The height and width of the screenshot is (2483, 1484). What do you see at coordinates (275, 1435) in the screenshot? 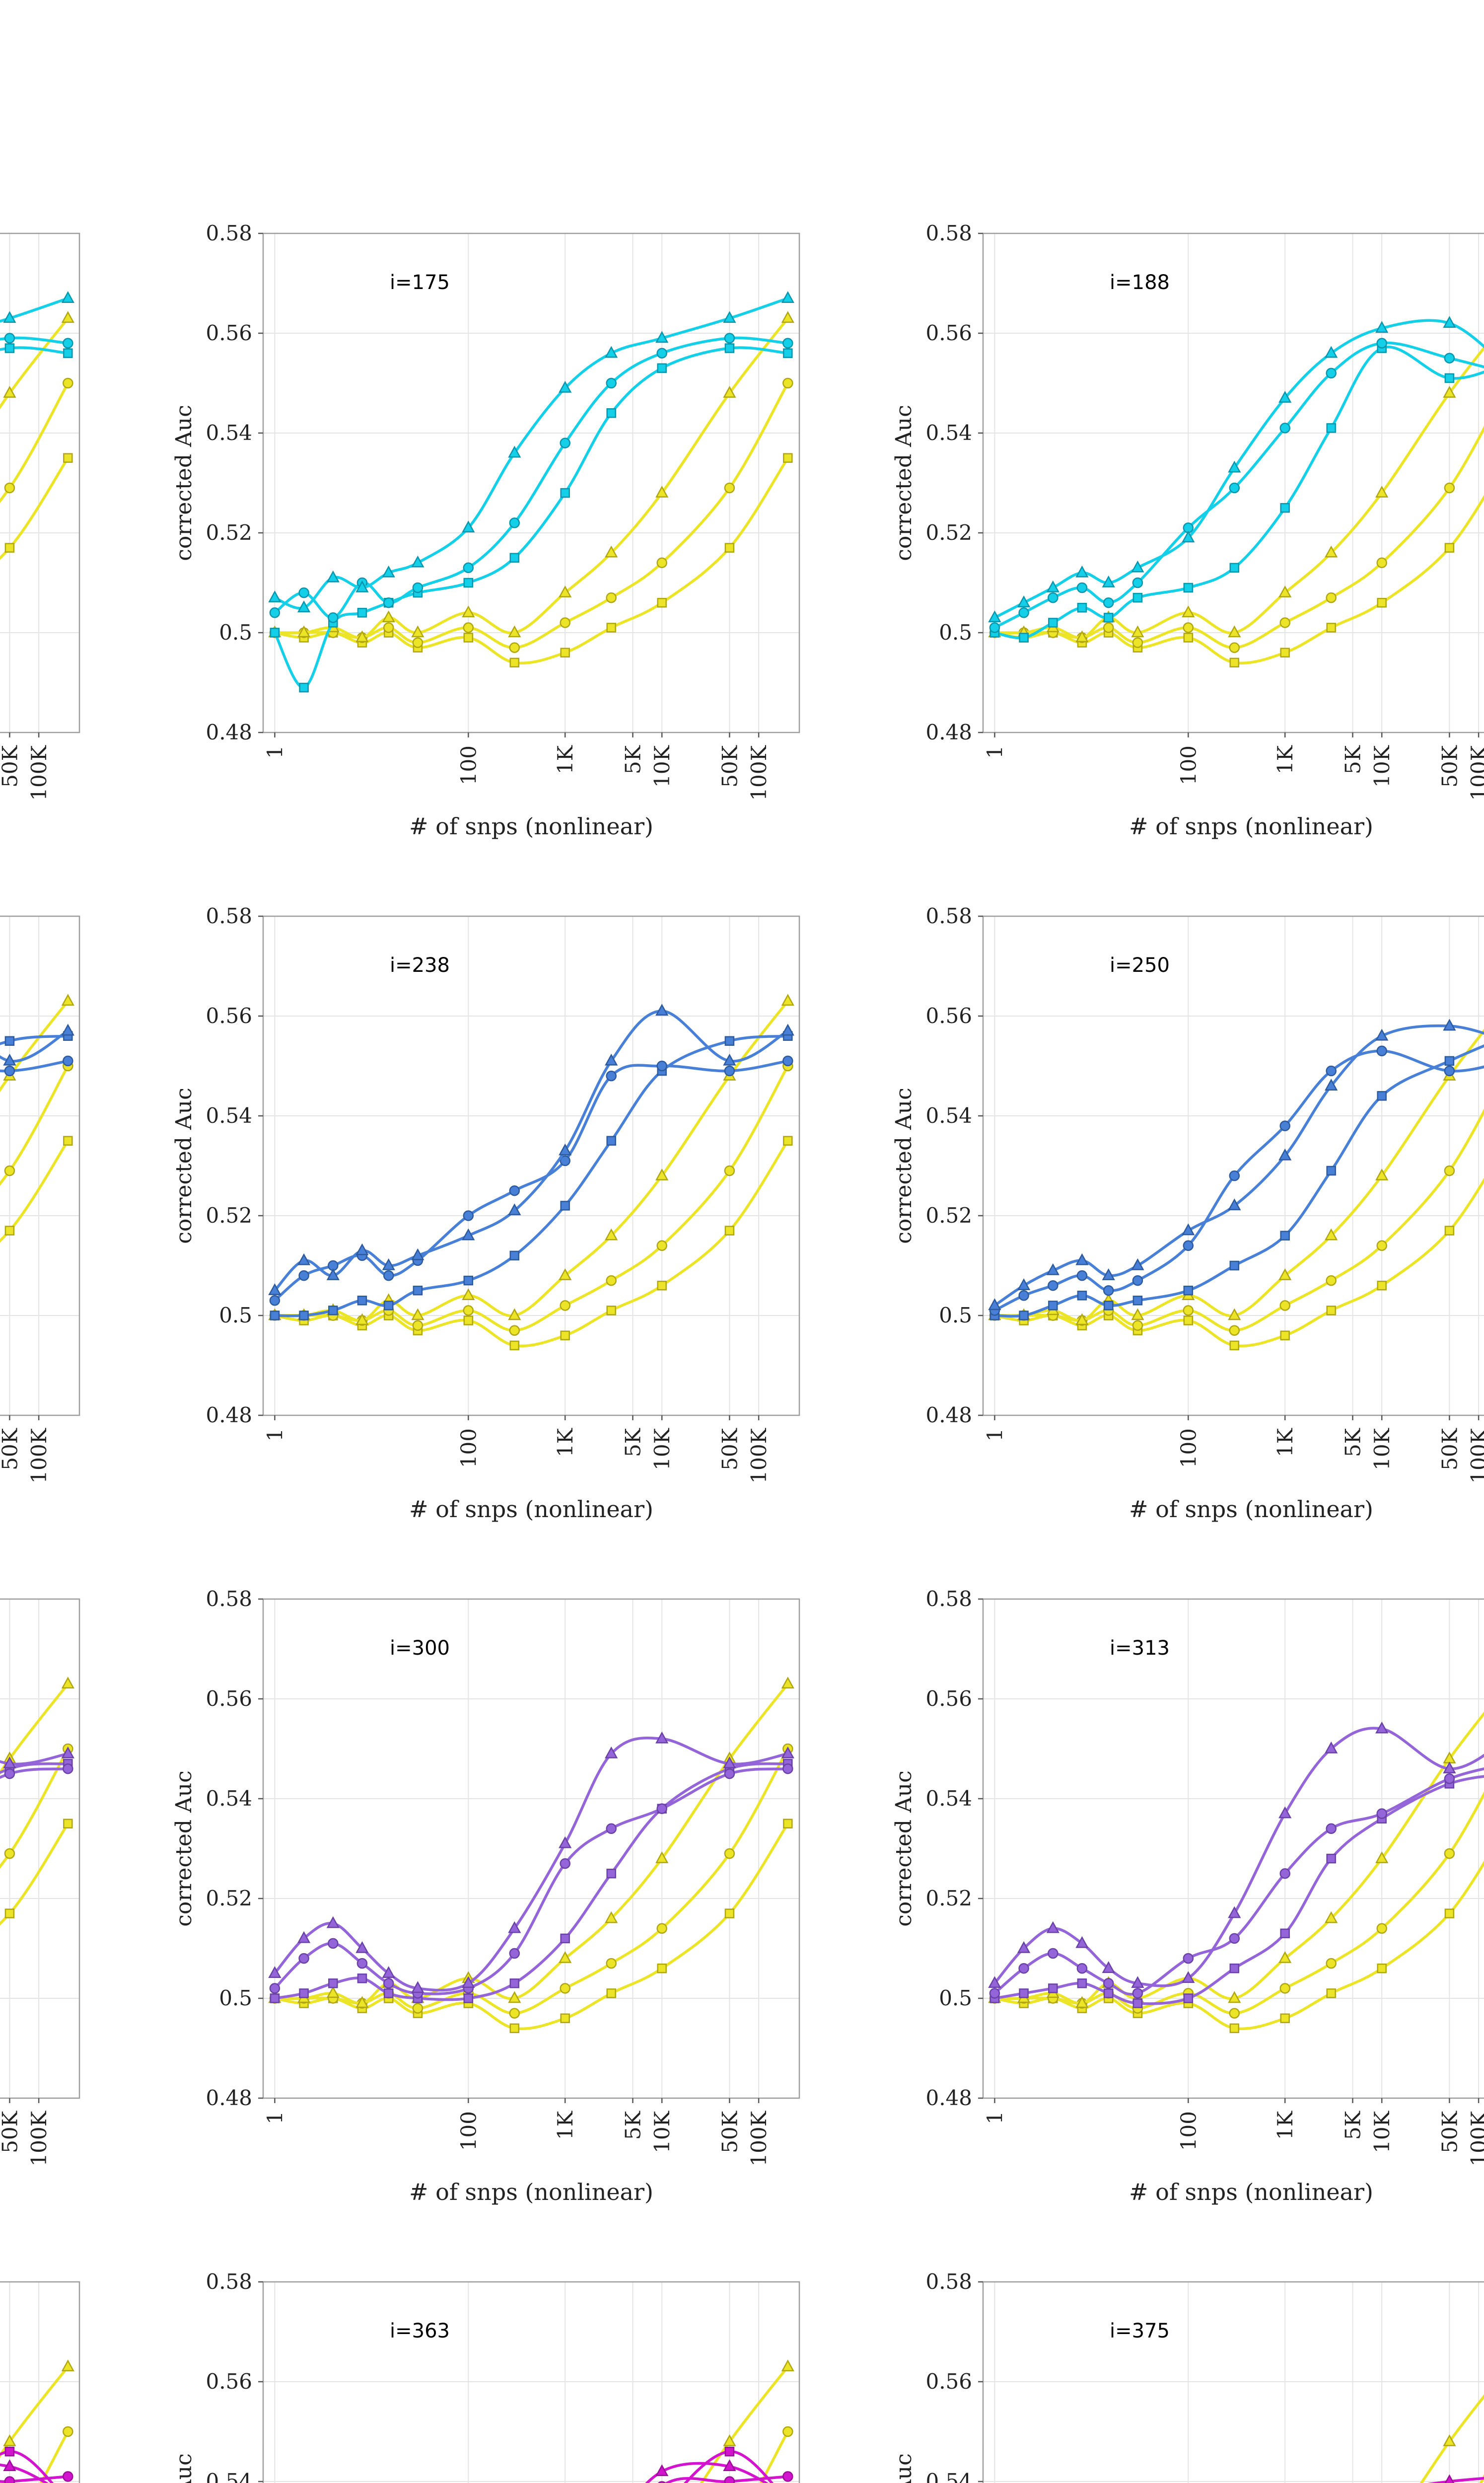
I see `x-tick-label: 1` at bounding box center [275, 1435].